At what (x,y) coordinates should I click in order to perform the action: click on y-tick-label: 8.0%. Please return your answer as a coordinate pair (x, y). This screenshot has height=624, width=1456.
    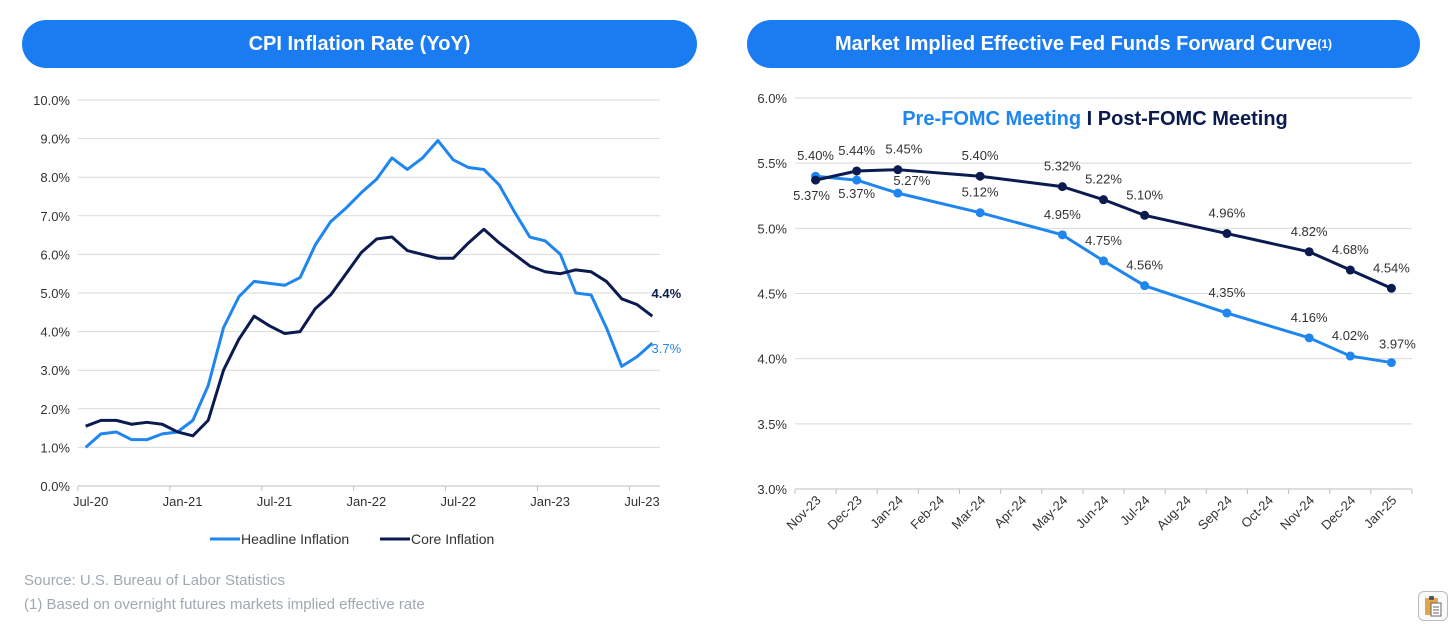
    Looking at the image, I should click on (55, 177).